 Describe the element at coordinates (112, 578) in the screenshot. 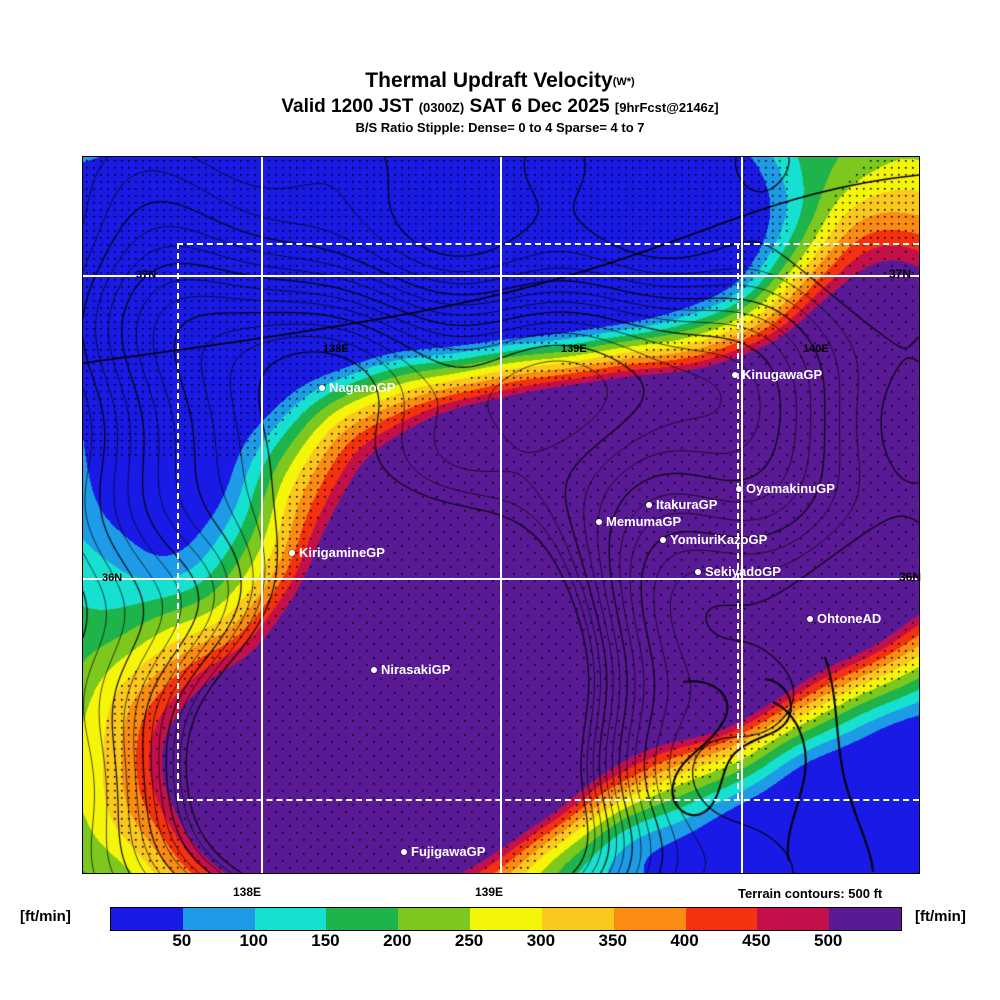

I see `map-label-36n-left: 36N` at that location.